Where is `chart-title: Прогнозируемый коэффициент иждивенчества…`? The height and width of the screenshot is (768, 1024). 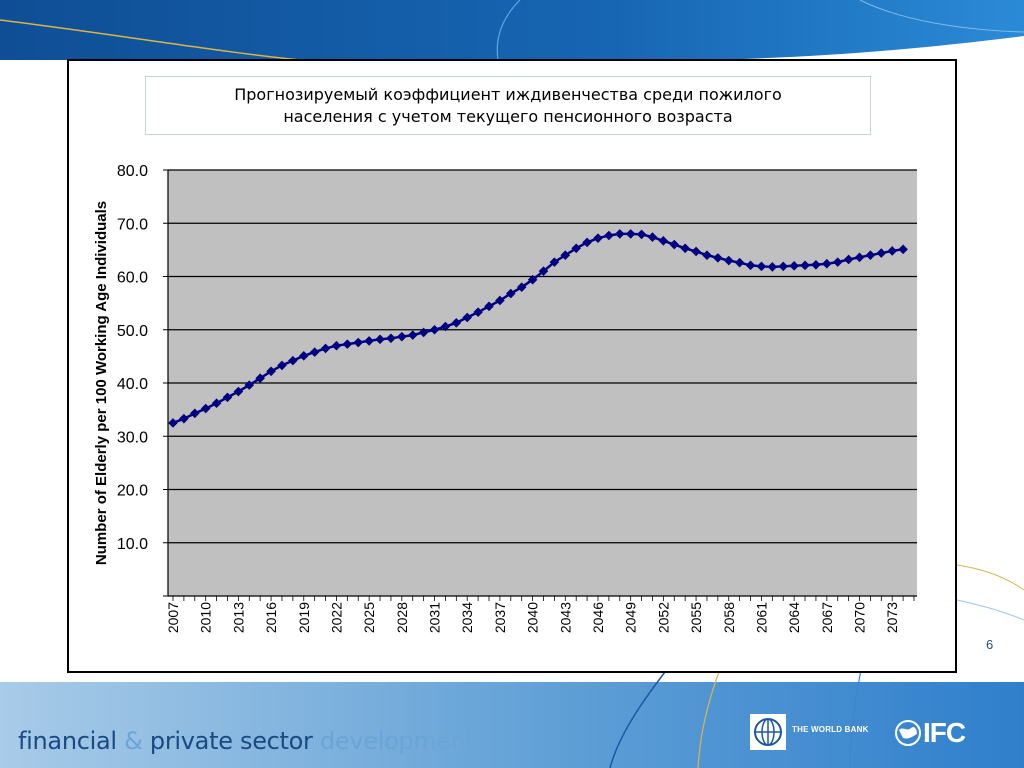 chart-title: Прогнозируемый коэффициент иждивенчества… is located at coordinates (508, 105).